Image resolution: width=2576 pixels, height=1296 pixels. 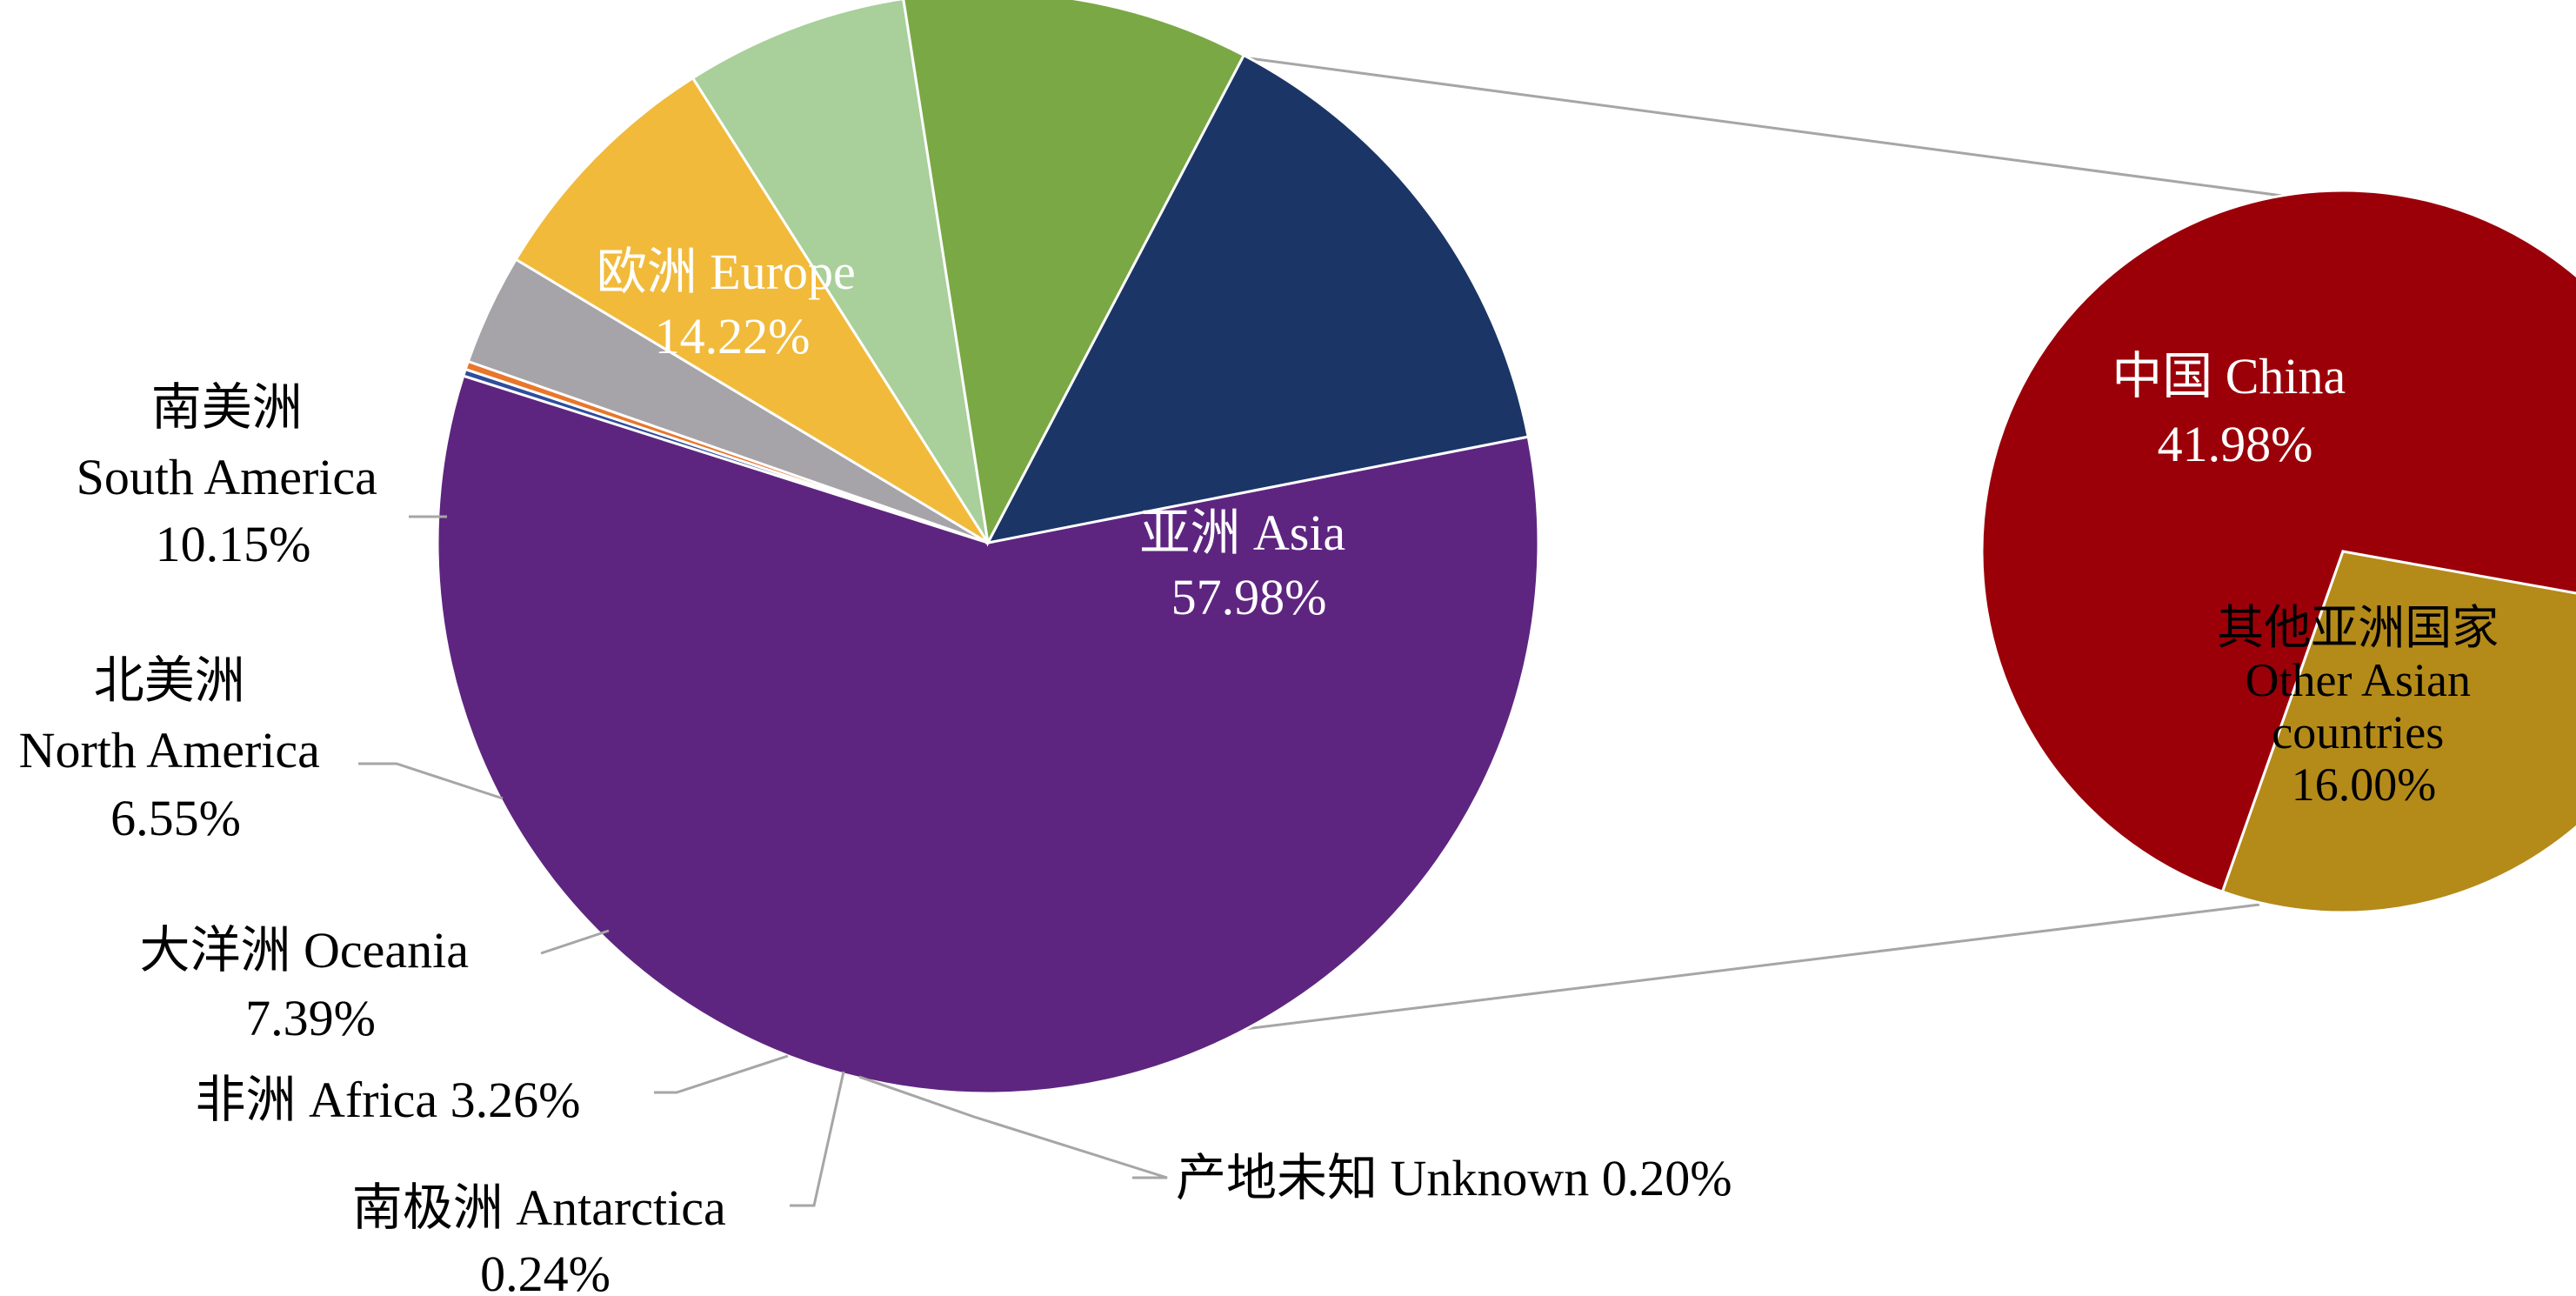 What do you see at coordinates (1248, 565) in the screenshot?
I see `data-label-asia: 亚洲 Asia 57.98%` at bounding box center [1248, 565].